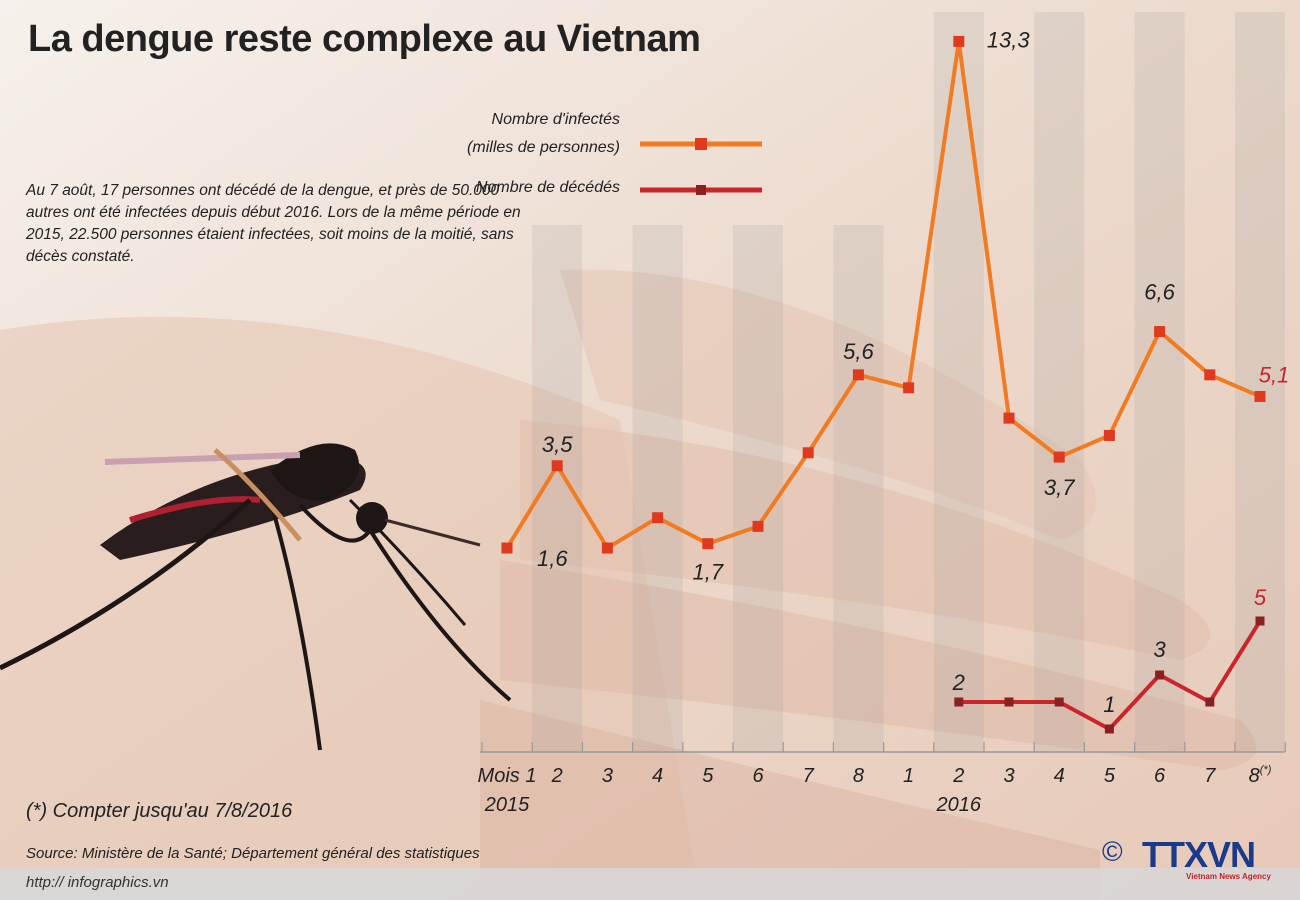  What do you see at coordinates (1274, 374) in the screenshot?
I see `infected-value-label: 5,1` at bounding box center [1274, 374].